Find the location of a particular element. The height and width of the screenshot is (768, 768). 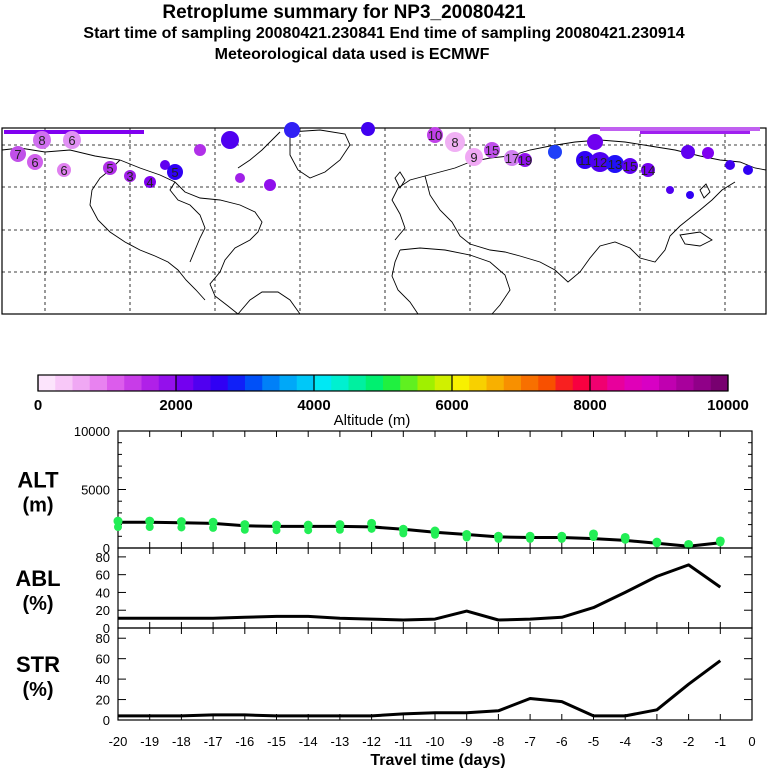

x-axis-label: Travel time (days) is located at coordinates (437, 760).